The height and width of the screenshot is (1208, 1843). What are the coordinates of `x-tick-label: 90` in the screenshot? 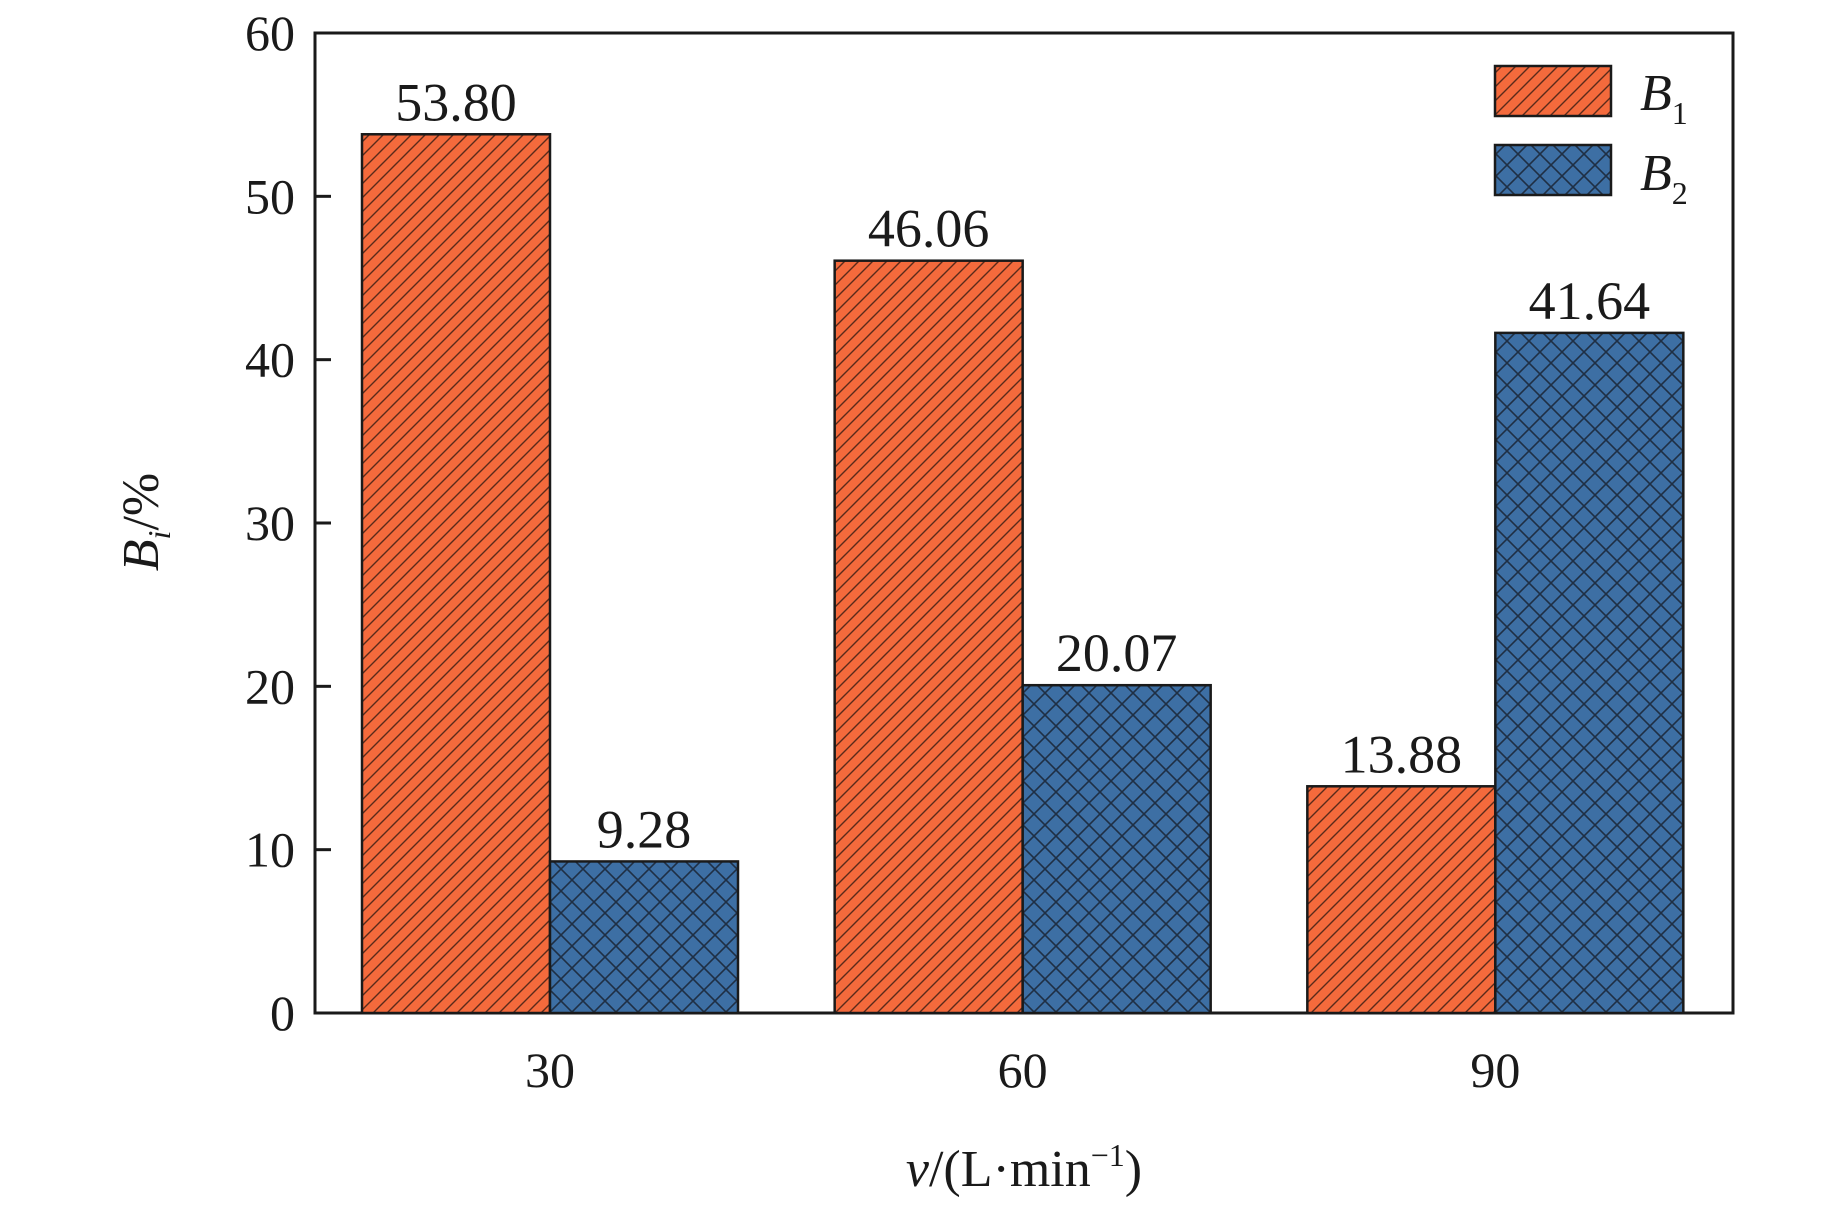 It's located at (1495, 1070).